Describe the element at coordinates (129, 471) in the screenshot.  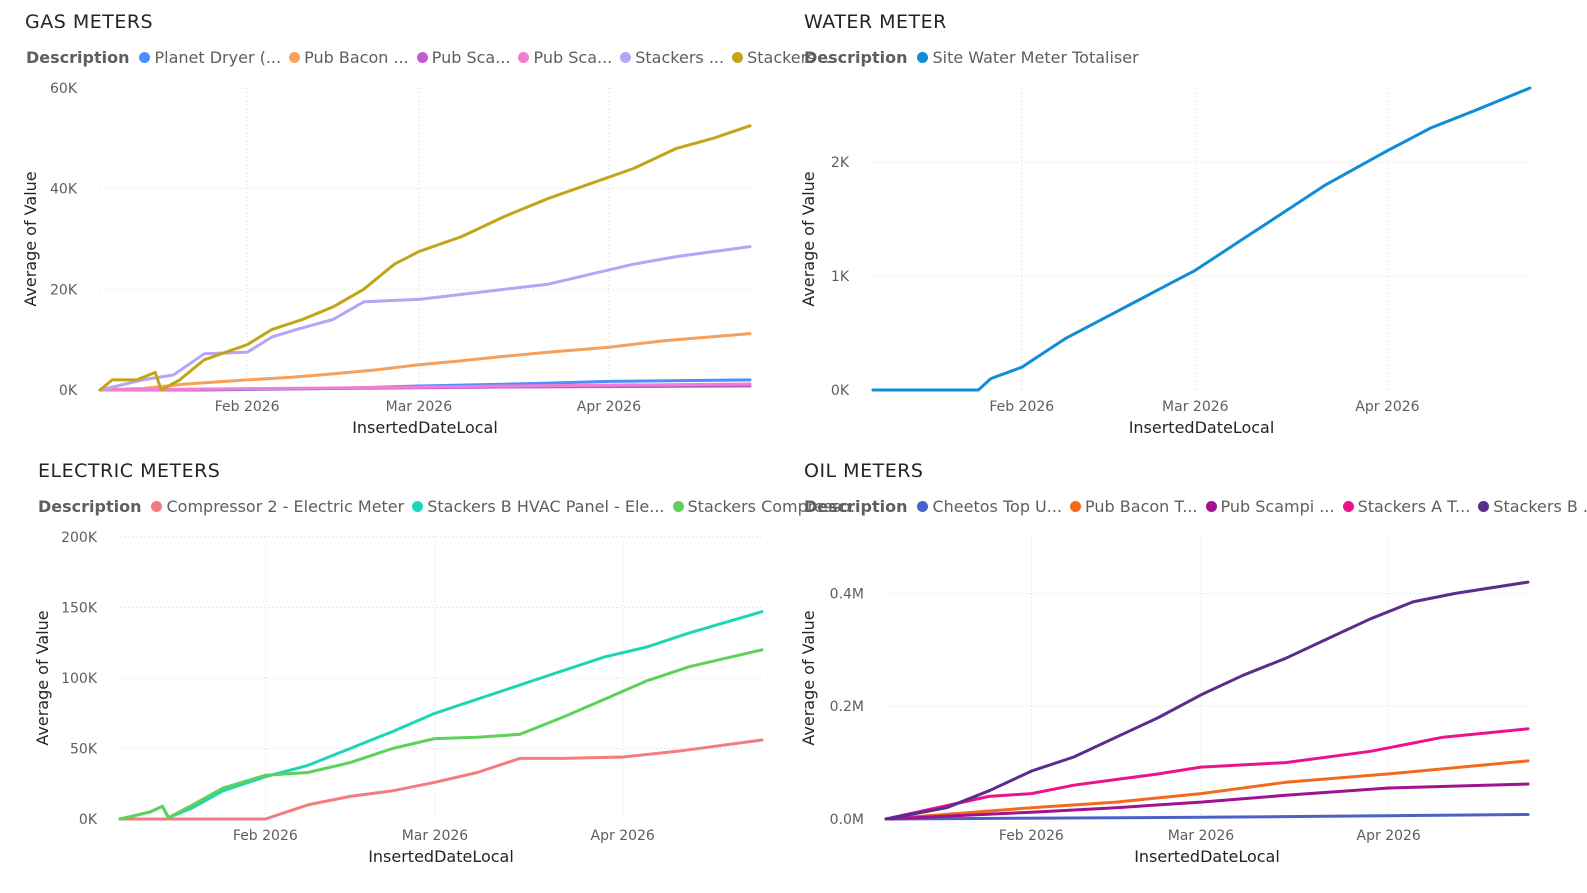
I see `chart-title: ELECTRIC METERS` at that location.